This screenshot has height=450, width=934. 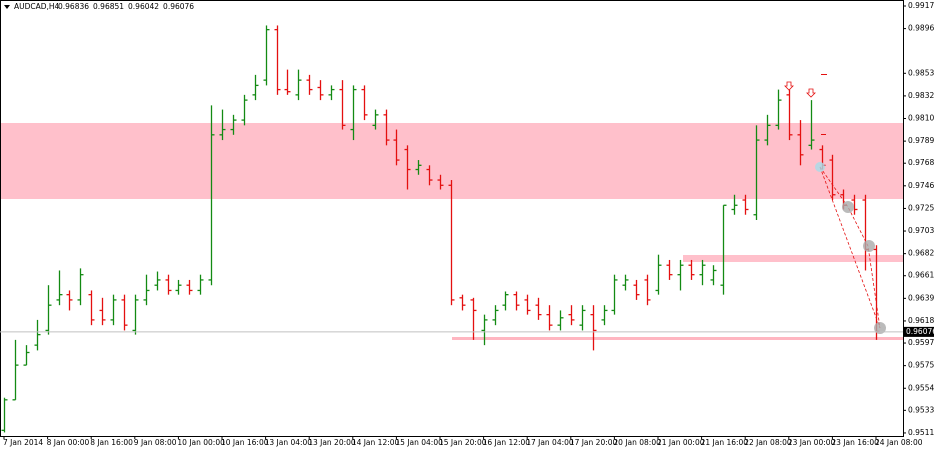 What do you see at coordinates (768, 442) in the screenshot?
I see `x-tick-label: 22 Jan 08:00` at bounding box center [768, 442].